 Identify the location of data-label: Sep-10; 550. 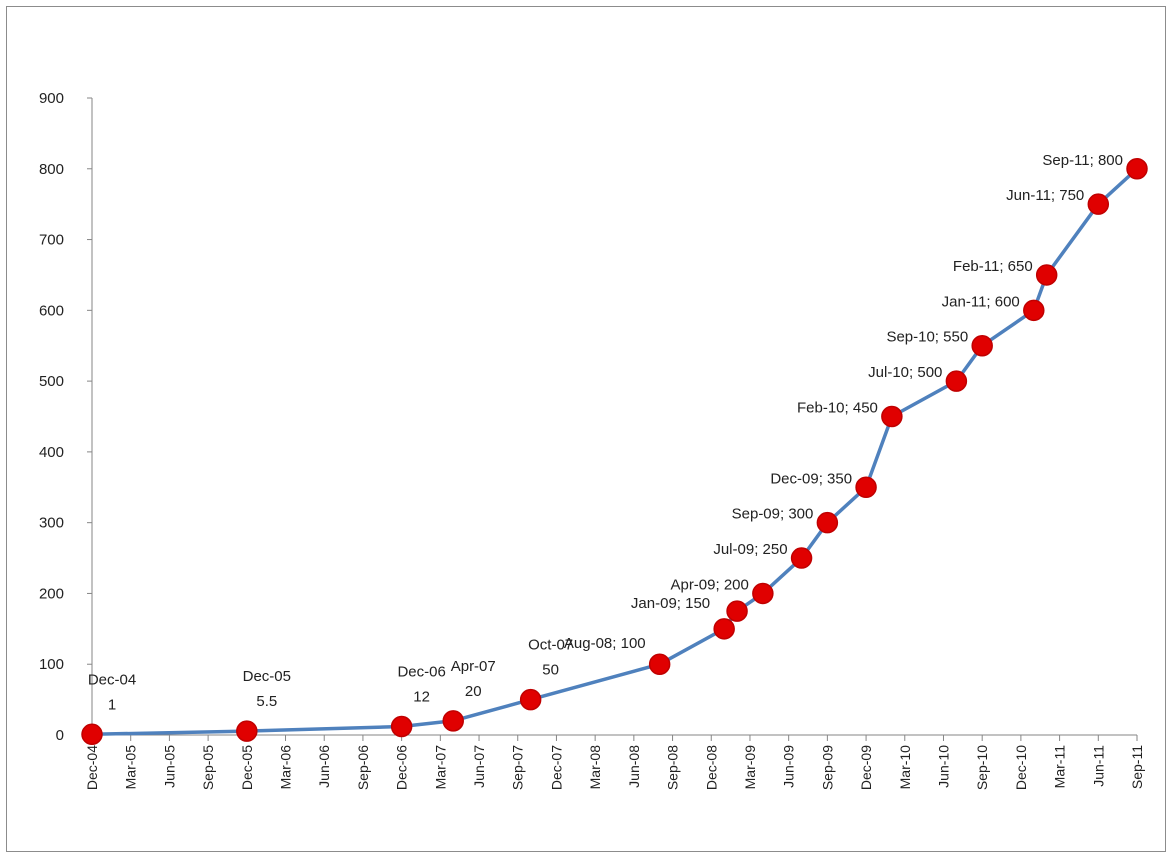
(927, 337).